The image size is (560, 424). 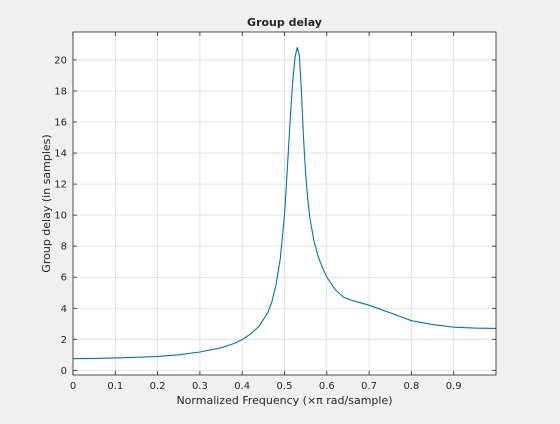 What do you see at coordinates (369, 386) in the screenshot?
I see `x-tick-label: 0.7` at bounding box center [369, 386].